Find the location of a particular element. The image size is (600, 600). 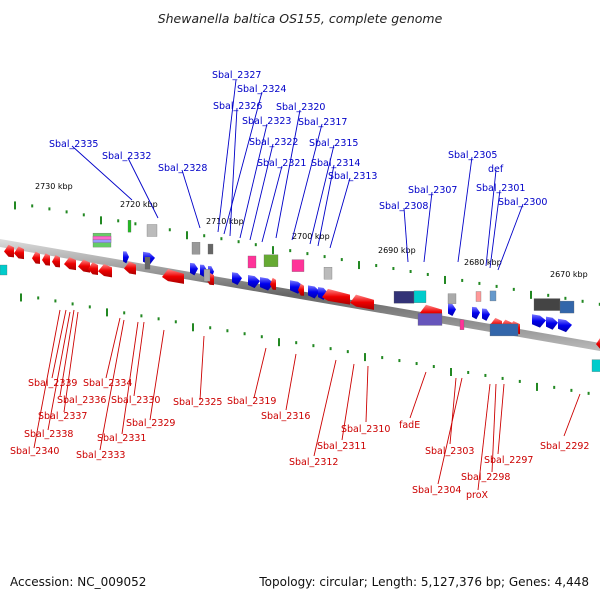

gene-label: Sbal_2313 is located at coordinates (352, 176).